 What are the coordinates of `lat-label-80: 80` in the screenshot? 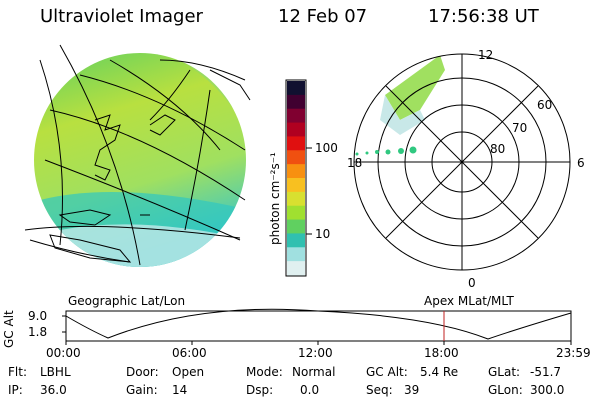 It's located at (498, 149).